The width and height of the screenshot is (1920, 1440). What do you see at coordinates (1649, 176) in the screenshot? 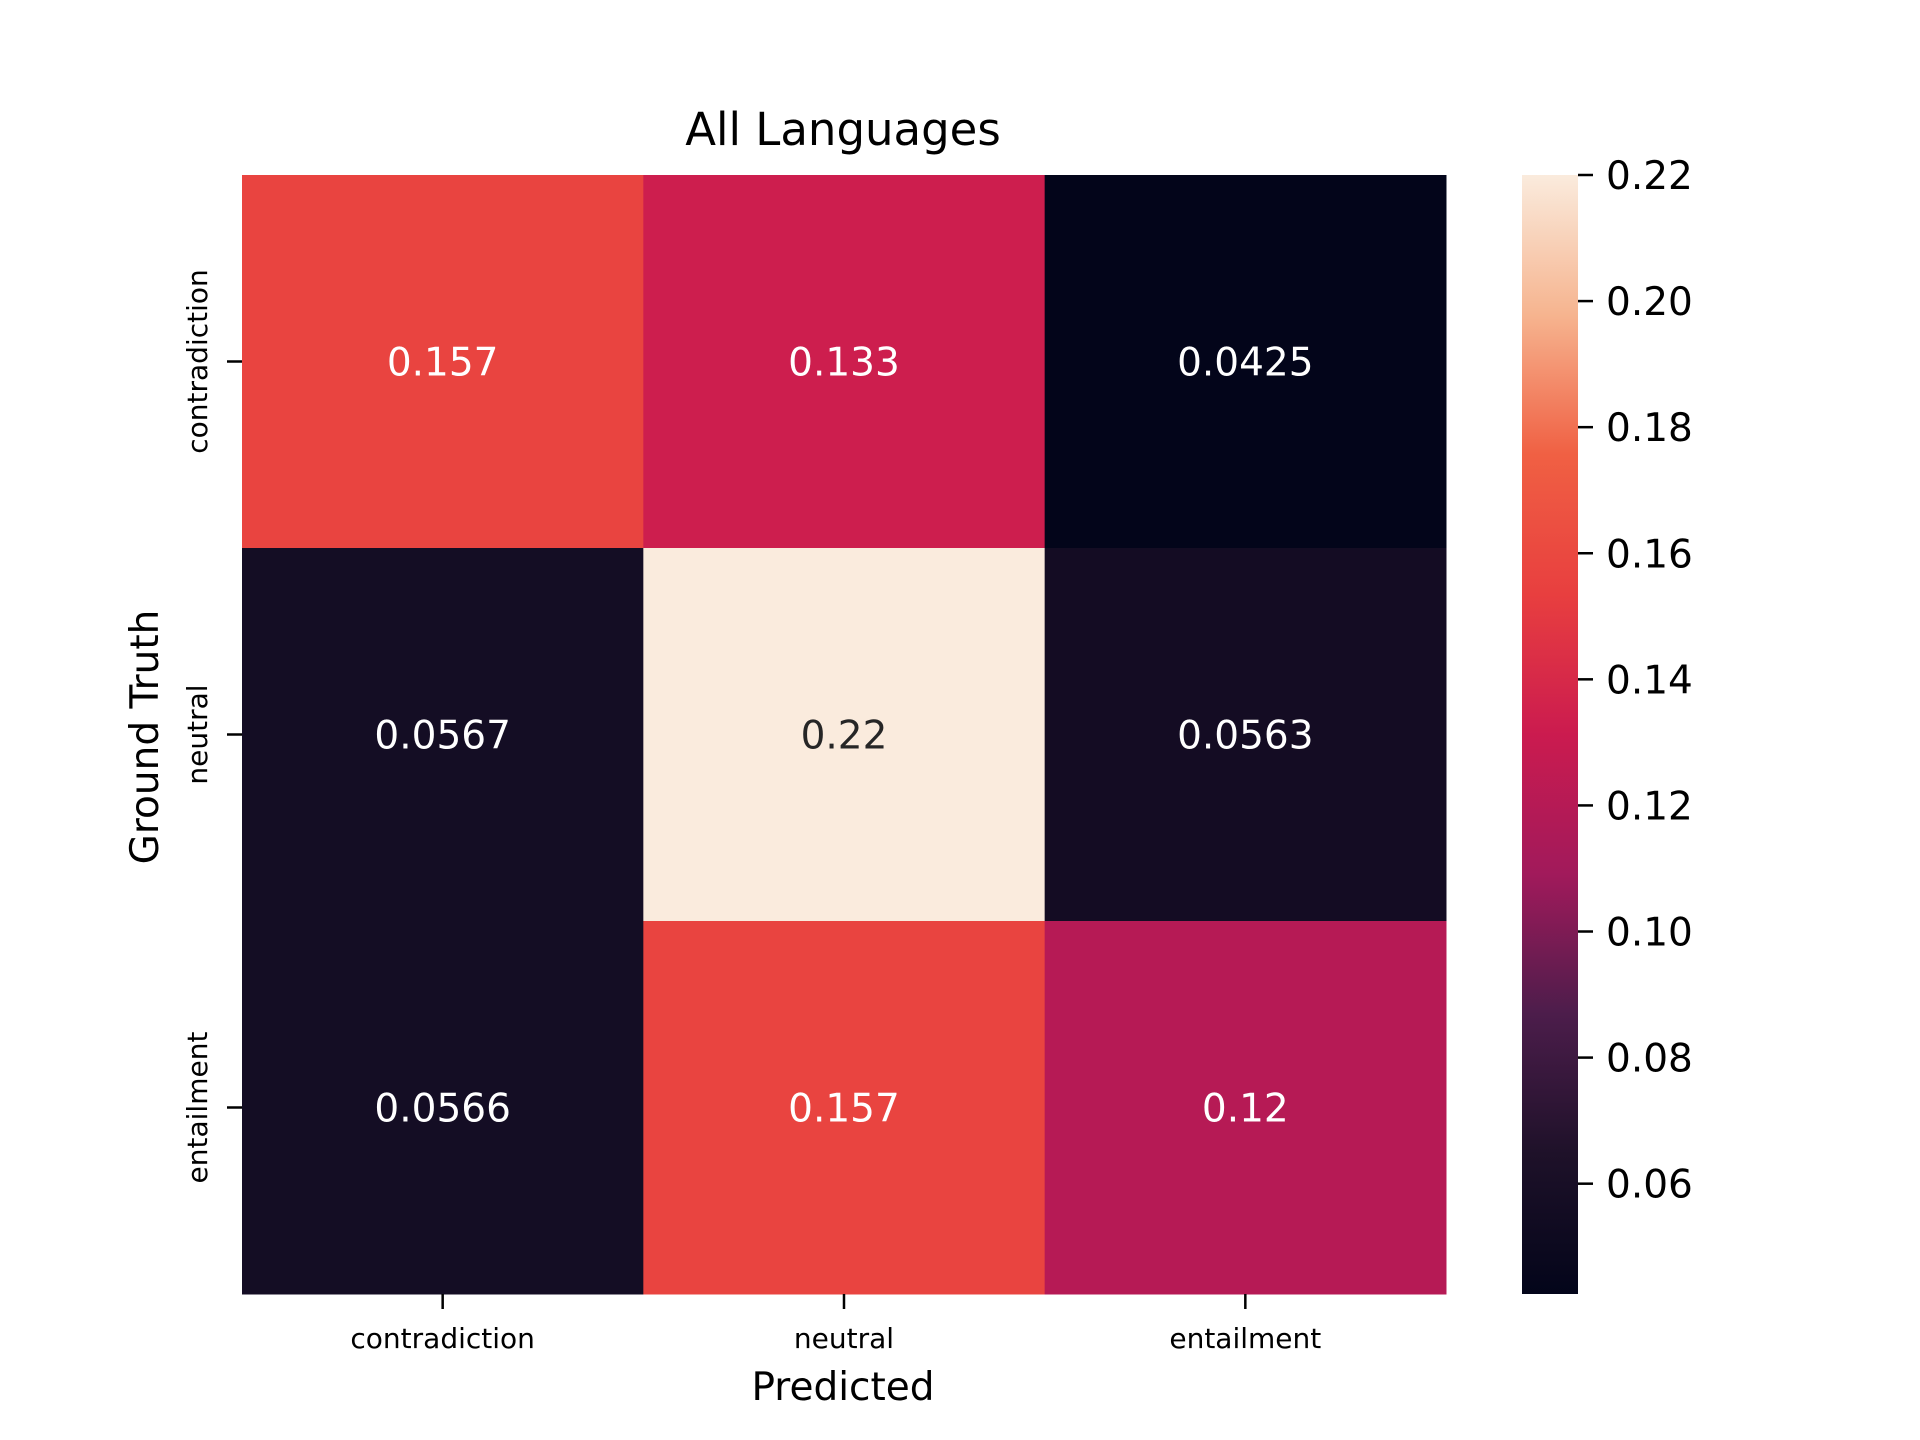
I see `colorbar-tick-label: 0.22` at bounding box center [1649, 176].